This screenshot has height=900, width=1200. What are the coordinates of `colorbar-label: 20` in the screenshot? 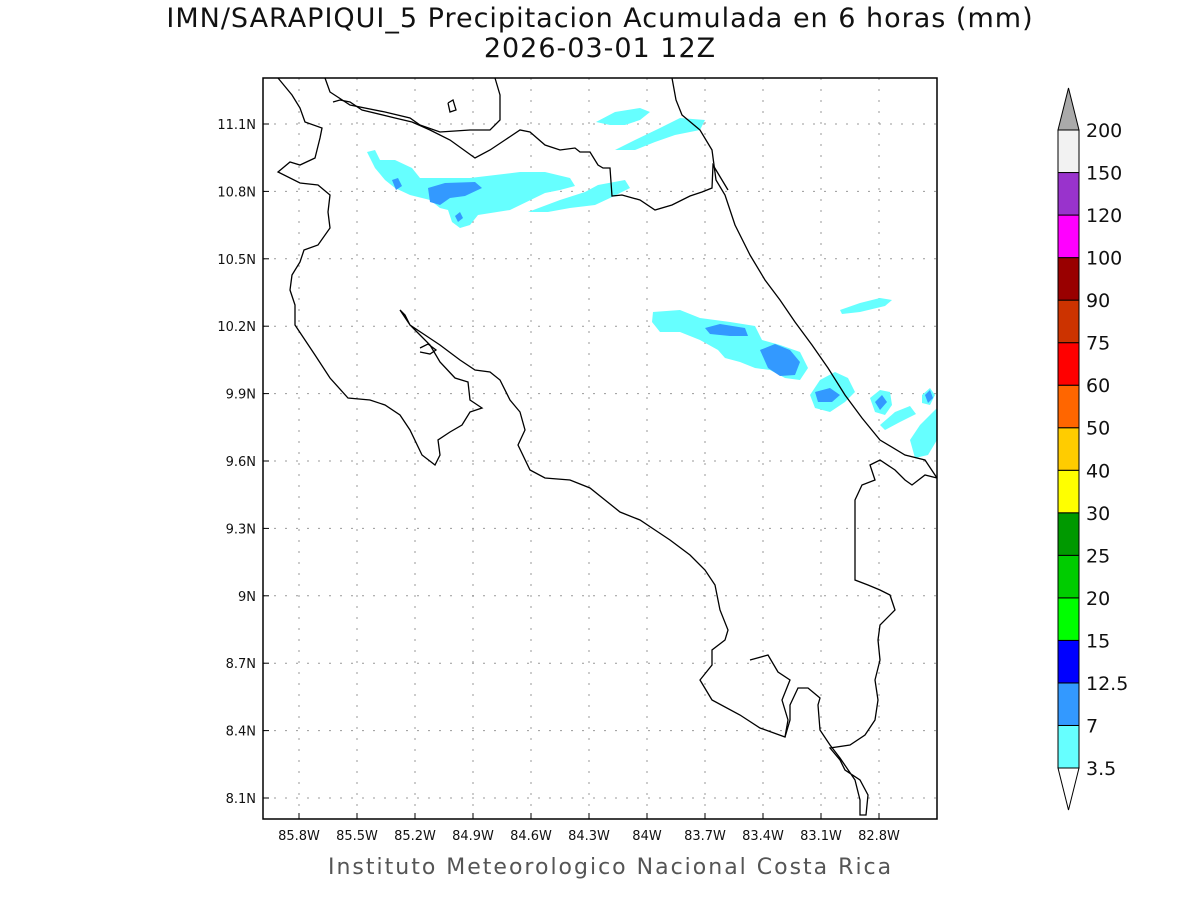 It's located at (1098, 599).